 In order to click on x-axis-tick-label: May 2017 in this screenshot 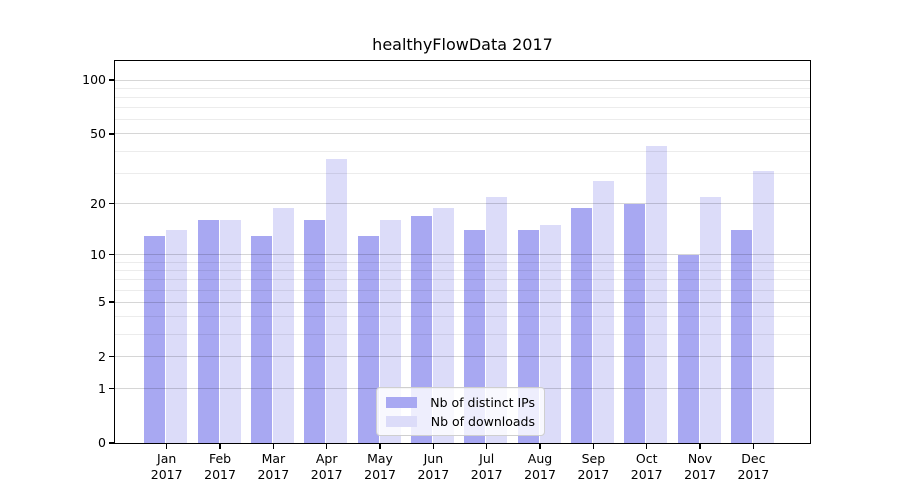, I will do `click(380, 467)`.